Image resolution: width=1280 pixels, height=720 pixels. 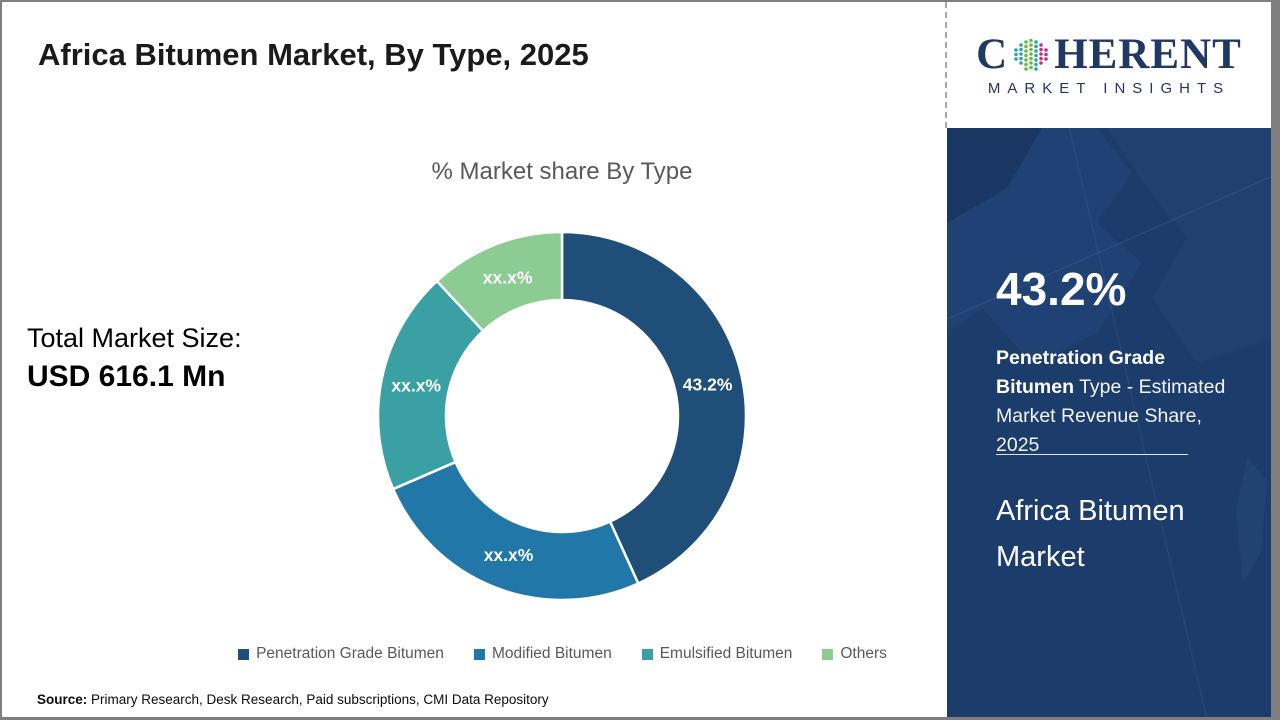 What do you see at coordinates (640, 1) in the screenshot?
I see `frame-border-top` at bounding box center [640, 1].